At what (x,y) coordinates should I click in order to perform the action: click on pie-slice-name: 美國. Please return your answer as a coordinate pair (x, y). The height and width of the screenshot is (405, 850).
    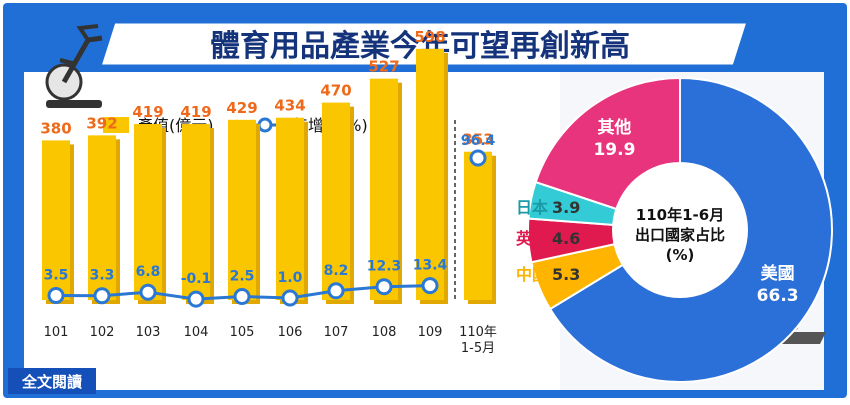
    Looking at the image, I should click on (778, 273).